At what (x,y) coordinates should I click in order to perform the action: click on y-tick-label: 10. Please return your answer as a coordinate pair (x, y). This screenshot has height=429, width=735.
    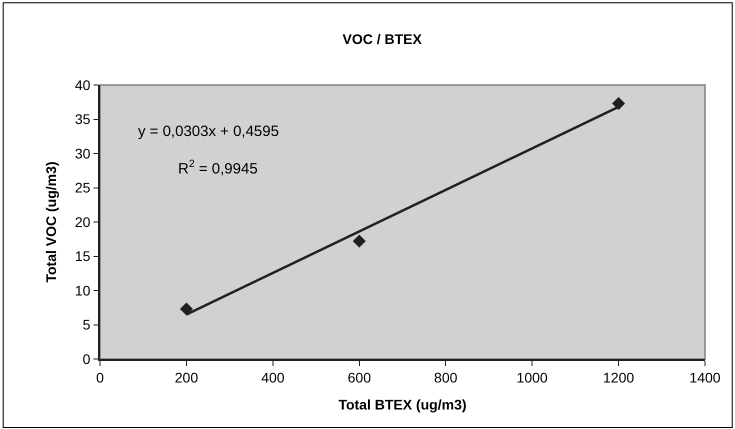
    Looking at the image, I should click on (82, 290).